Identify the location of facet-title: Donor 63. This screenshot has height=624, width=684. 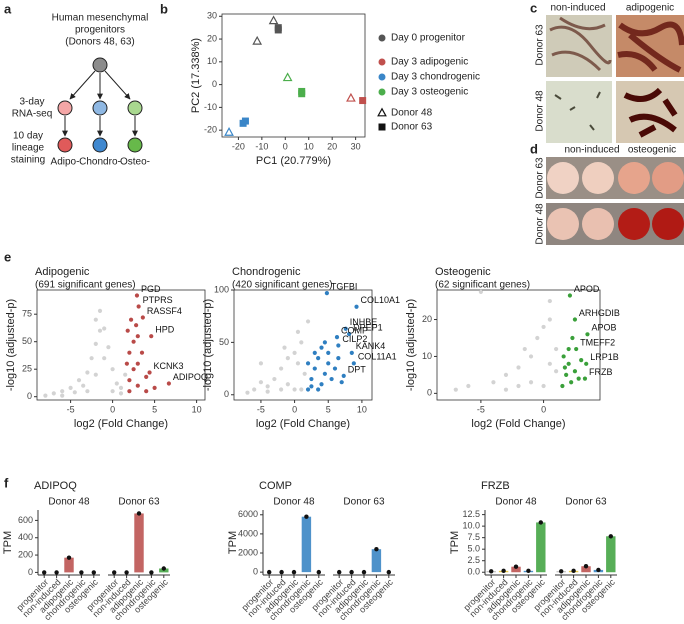
(586, 502).